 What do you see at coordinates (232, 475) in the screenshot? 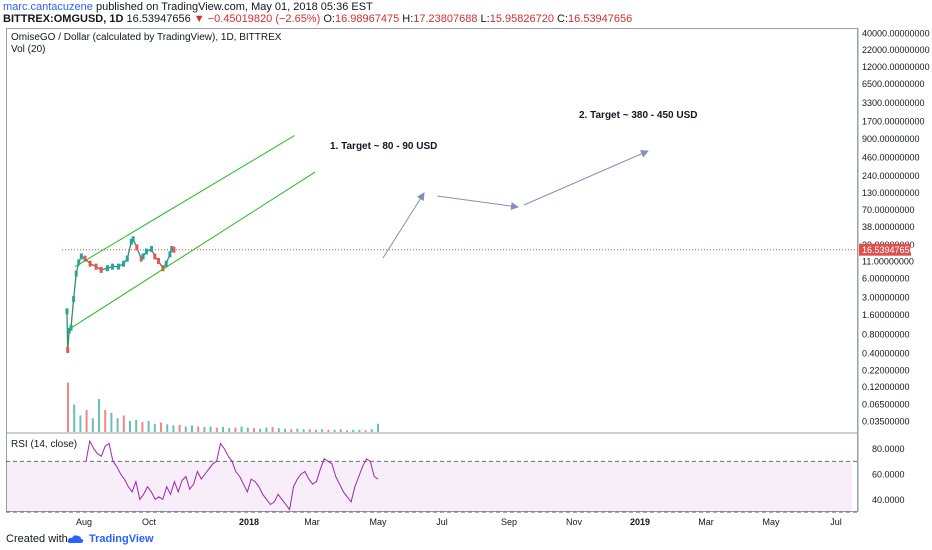
I see `rsi-line` at bounding box center [232, 475].